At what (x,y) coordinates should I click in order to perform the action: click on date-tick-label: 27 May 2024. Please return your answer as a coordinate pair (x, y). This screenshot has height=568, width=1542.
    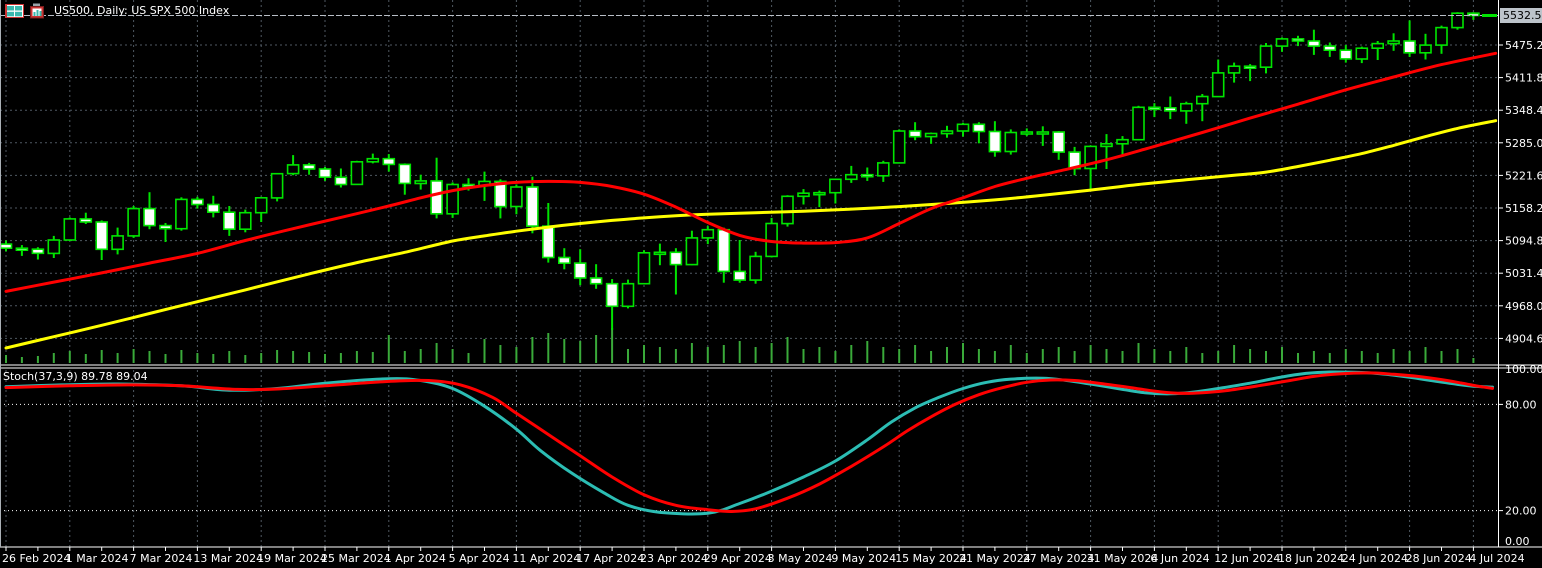
    Looking at the image, I should click on (1059, 558).